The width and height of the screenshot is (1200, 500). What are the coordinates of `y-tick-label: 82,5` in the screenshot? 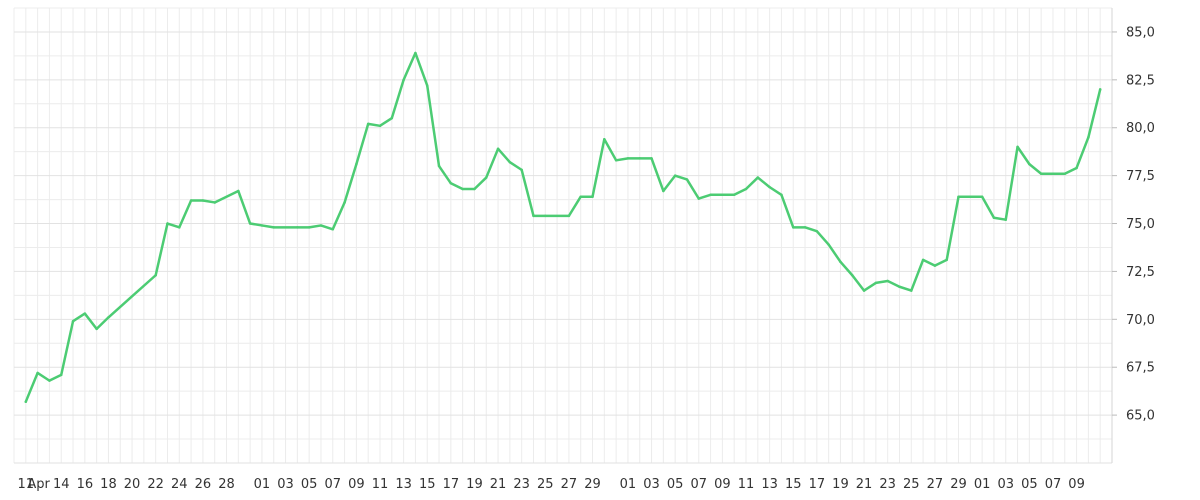 It's located at (1140, 80).